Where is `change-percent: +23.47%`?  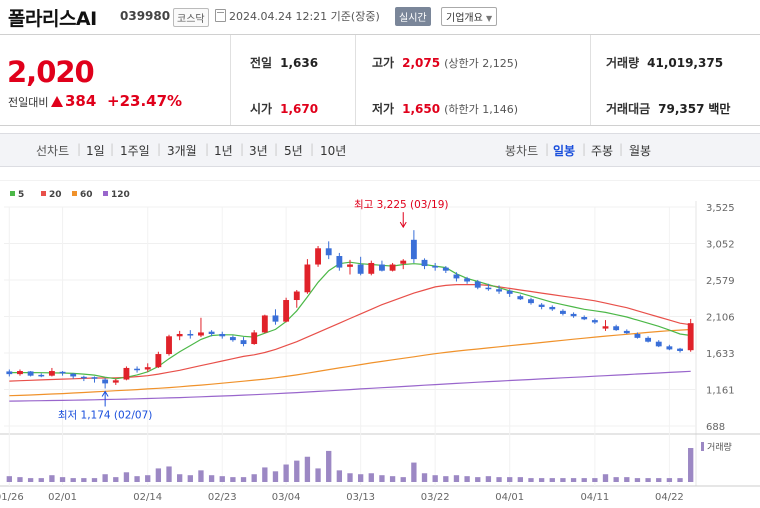 change-percent: +23.47% is located at coordinates (145, 101).